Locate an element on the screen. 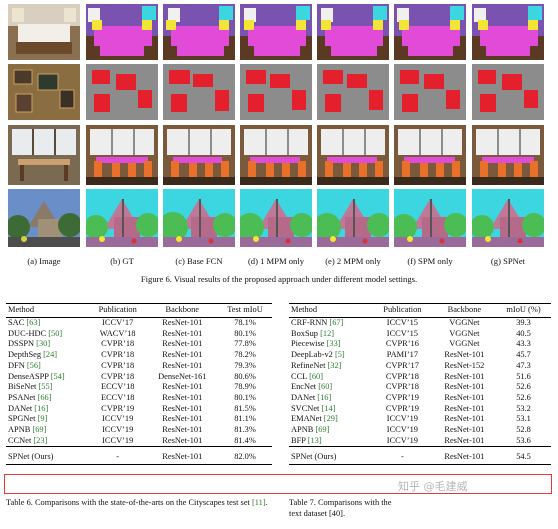 This screenshot has width=558, height=529. backbone-cell: ResNet-152 is located at coordinates (464, 365).